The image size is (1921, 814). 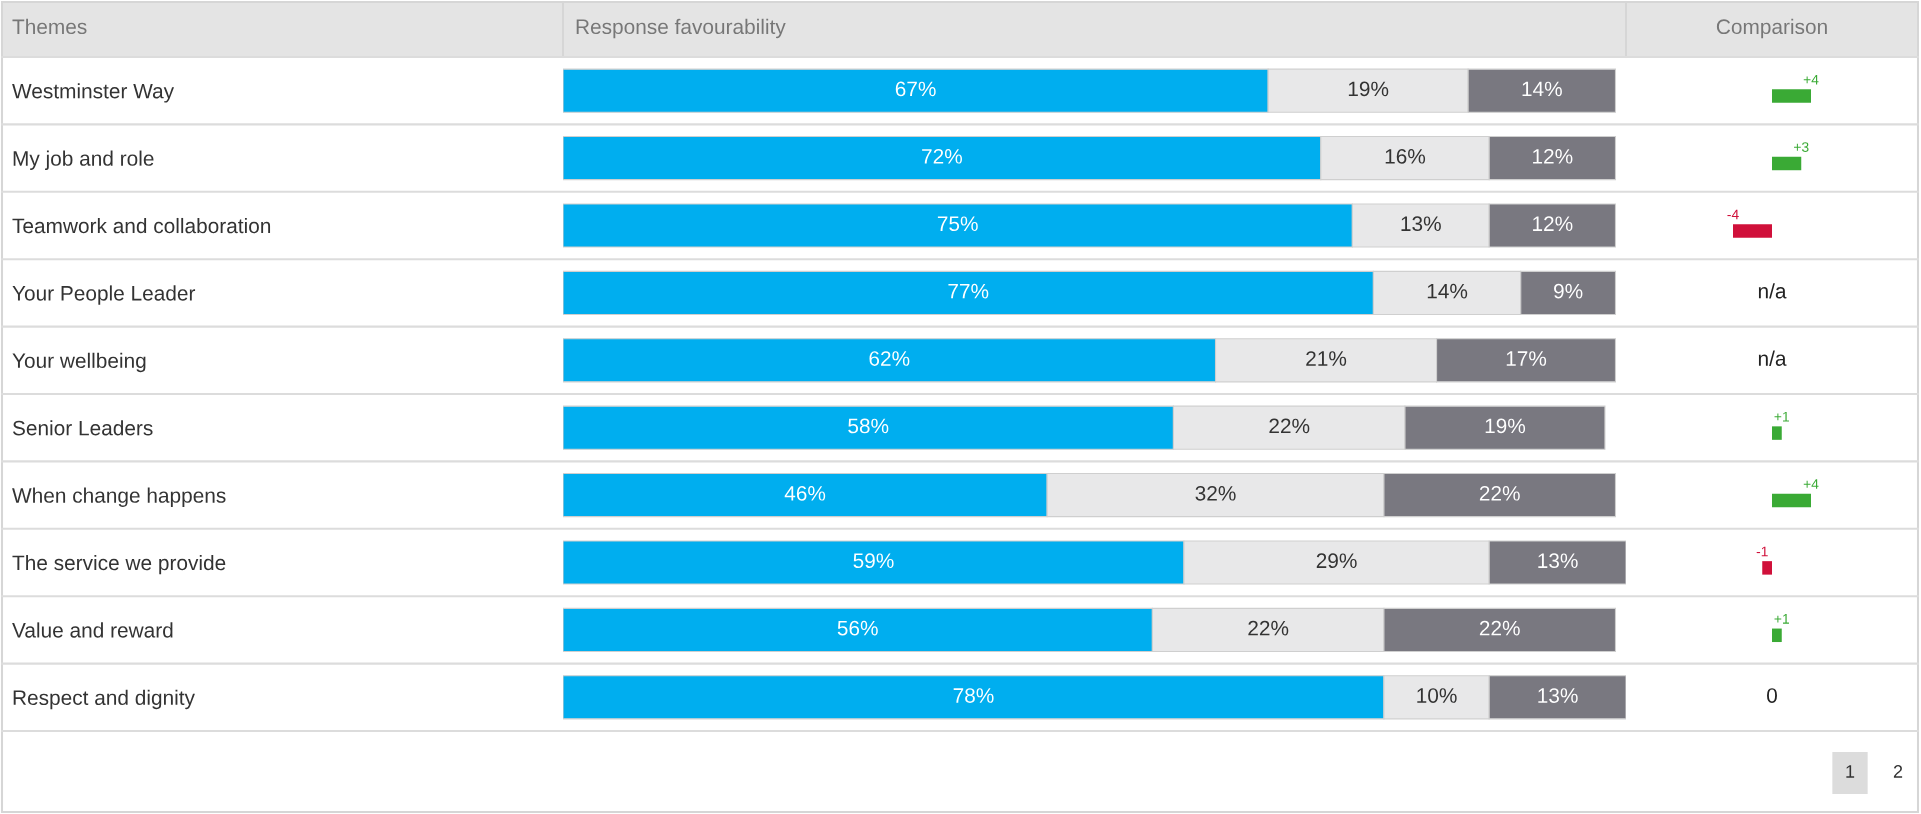 I want to click on y-tick-label: The service we provide, so click(x=119, y=564).